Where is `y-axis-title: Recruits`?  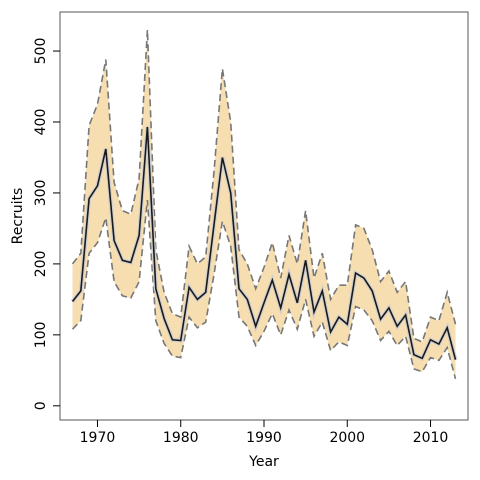
y-axis-title: Recruits is located at coordinates (18, 216).